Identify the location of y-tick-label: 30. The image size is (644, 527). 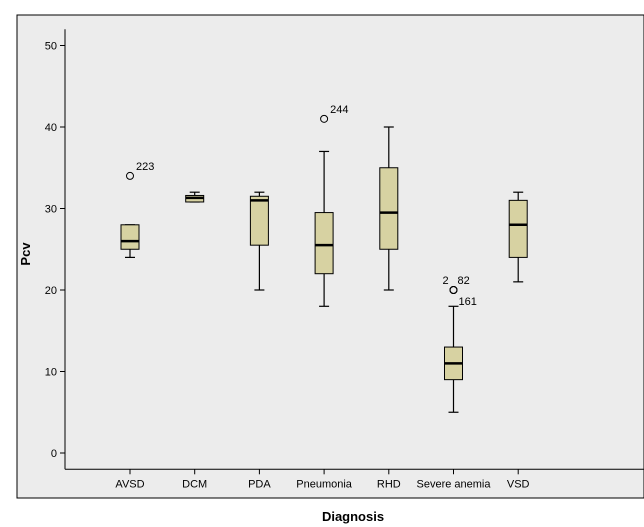
(51, 210).